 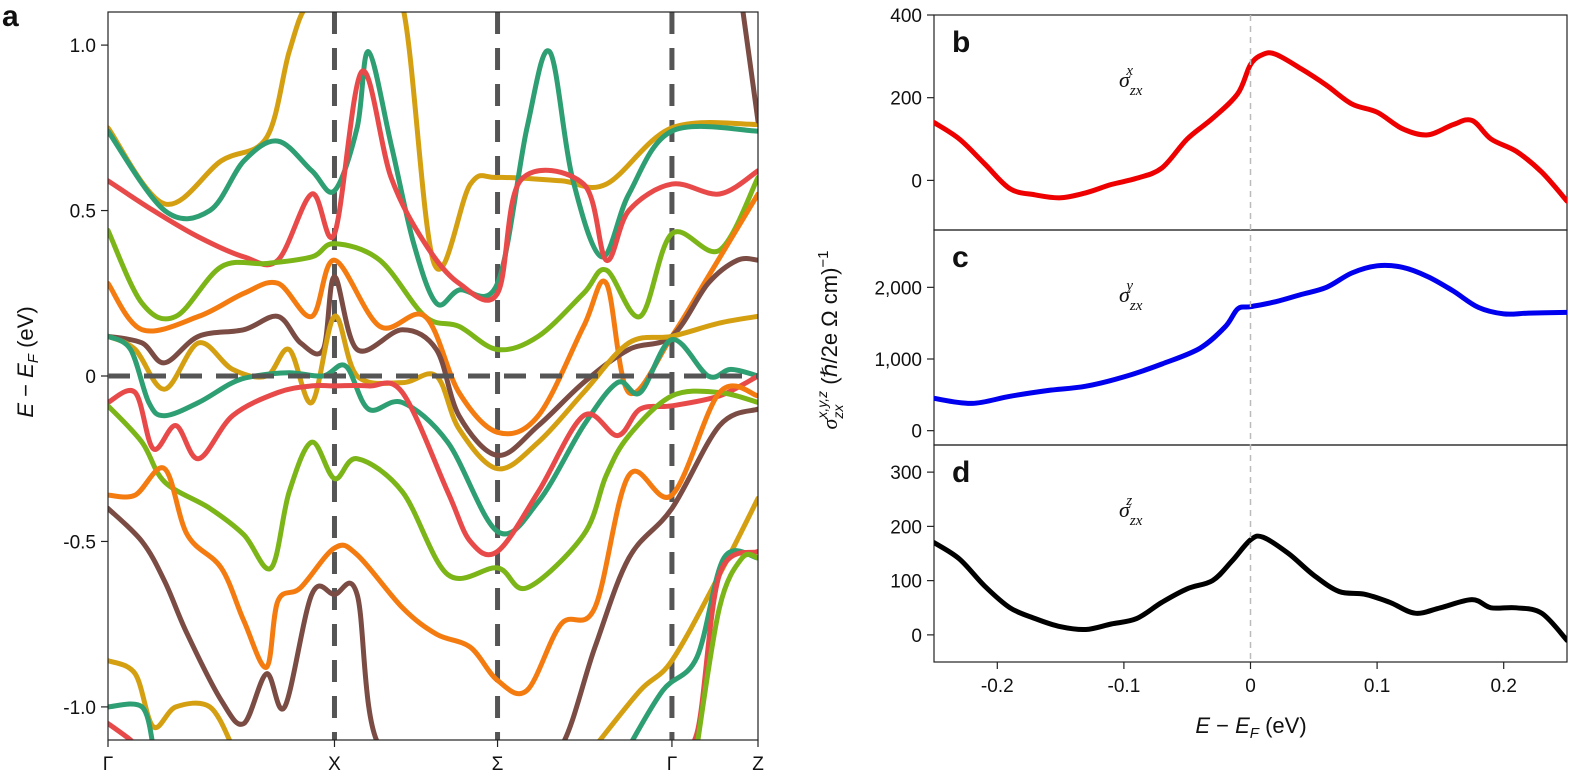 What do you see at coordinates (906, 473) in the screenshot?
I see `y-tick-label: 300` at bounding box center [906, 473].